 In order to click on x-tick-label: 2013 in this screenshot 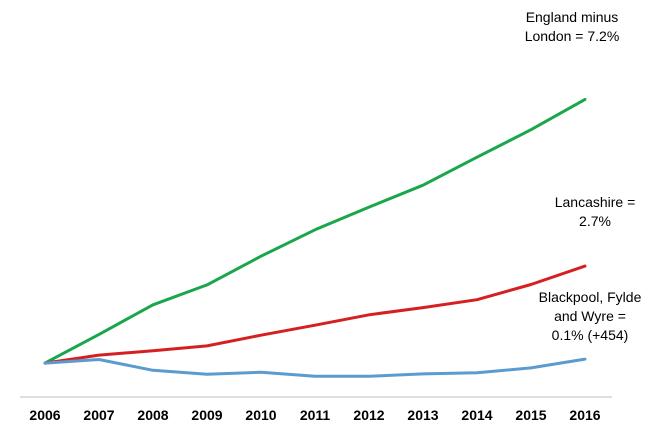, I will do `click(422, 415)`.